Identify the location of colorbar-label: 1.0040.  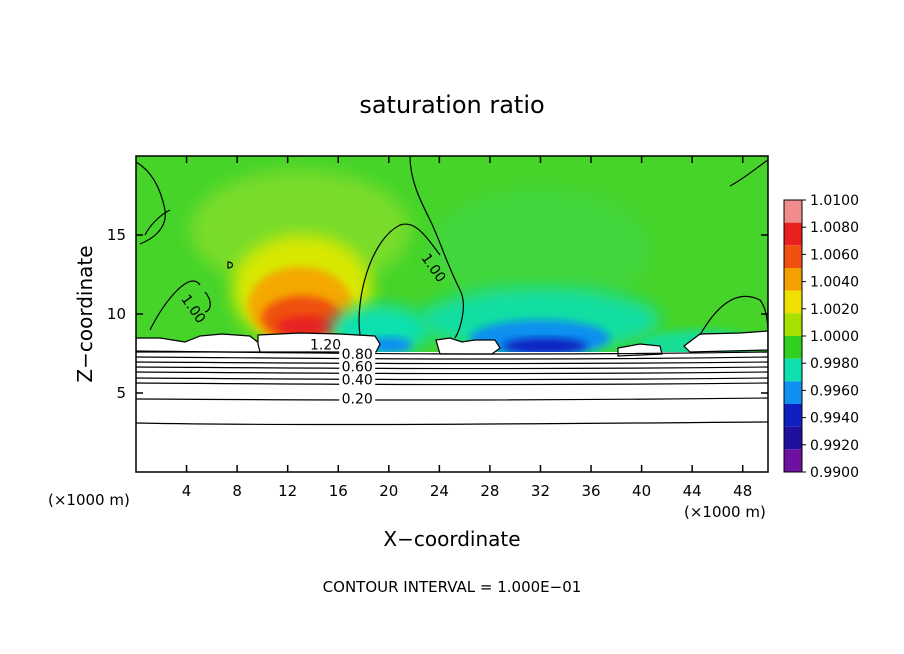
(834, 283).